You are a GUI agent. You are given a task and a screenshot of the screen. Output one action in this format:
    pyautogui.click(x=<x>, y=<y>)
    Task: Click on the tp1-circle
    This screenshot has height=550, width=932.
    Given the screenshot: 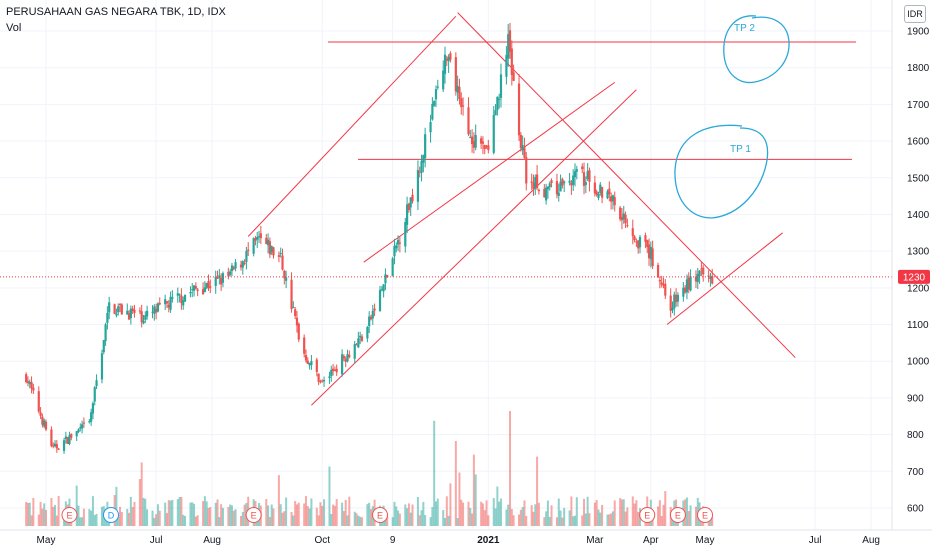 What is the action you would take?
    pyautogui.click(x=721, y=171)
    